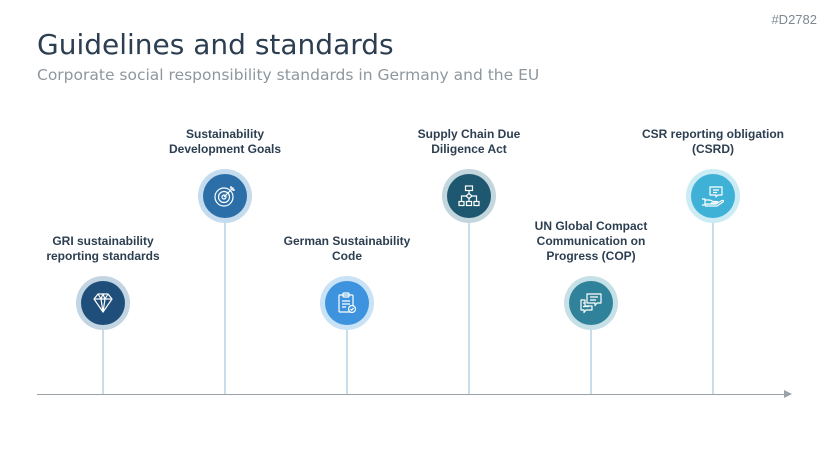 The width and height of the screenshot is (829, 466). I want to click on page-title: Guidelines and standards, so click(215, 44).